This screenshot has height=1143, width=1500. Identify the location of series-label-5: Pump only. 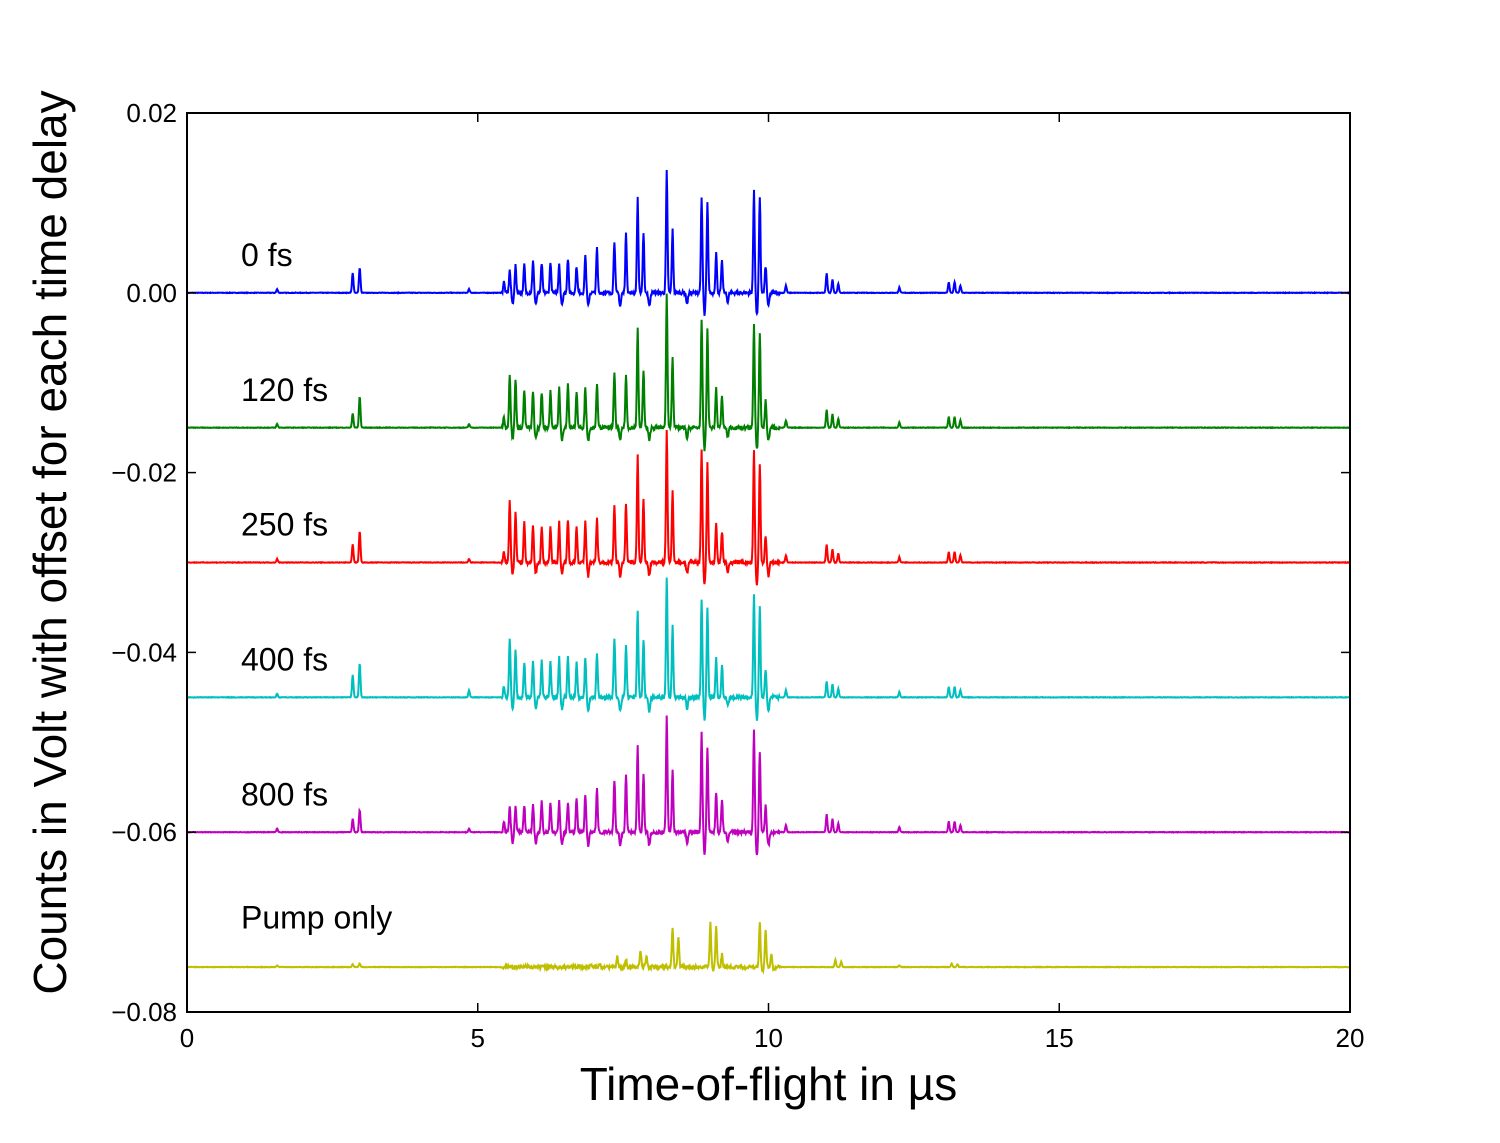
(316, 918).